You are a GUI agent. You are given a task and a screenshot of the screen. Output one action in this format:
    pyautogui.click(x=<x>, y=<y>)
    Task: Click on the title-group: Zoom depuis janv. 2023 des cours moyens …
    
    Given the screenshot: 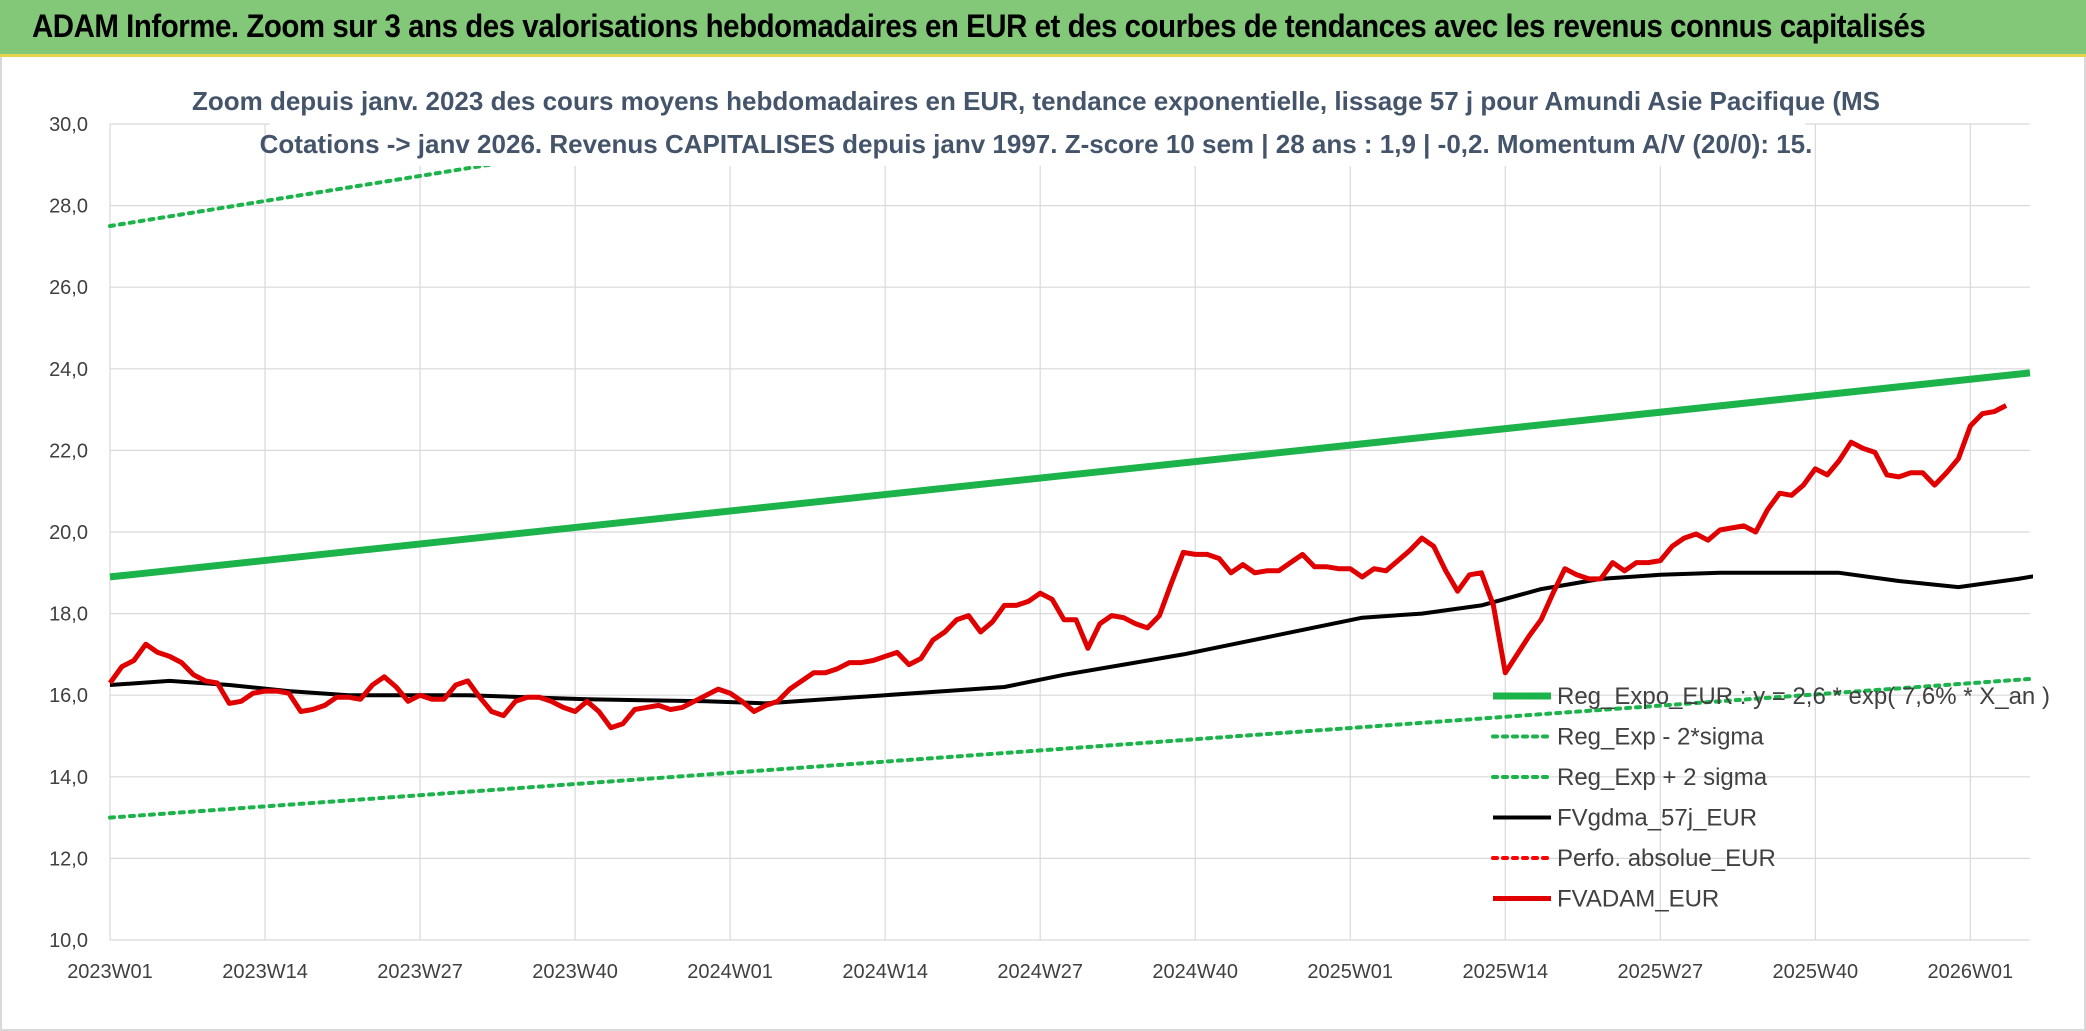 What is the action you would take?
    pyautogui.click(x=1036, y=122)
    